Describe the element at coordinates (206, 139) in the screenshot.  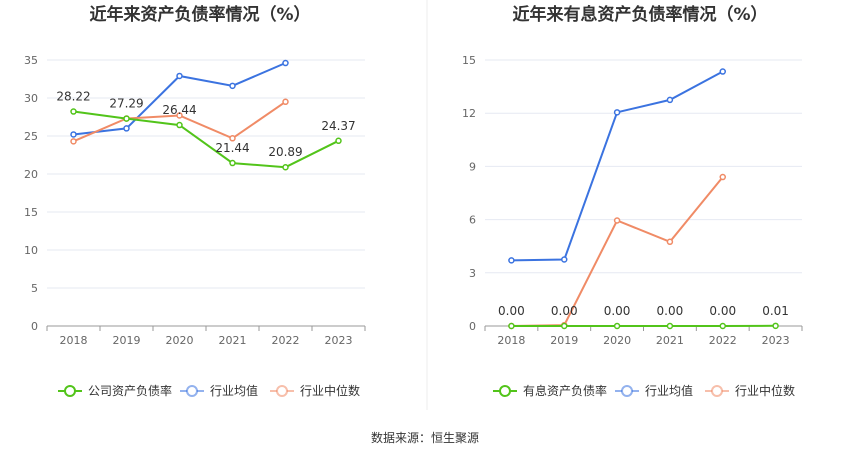
I see `series-line` at that location.